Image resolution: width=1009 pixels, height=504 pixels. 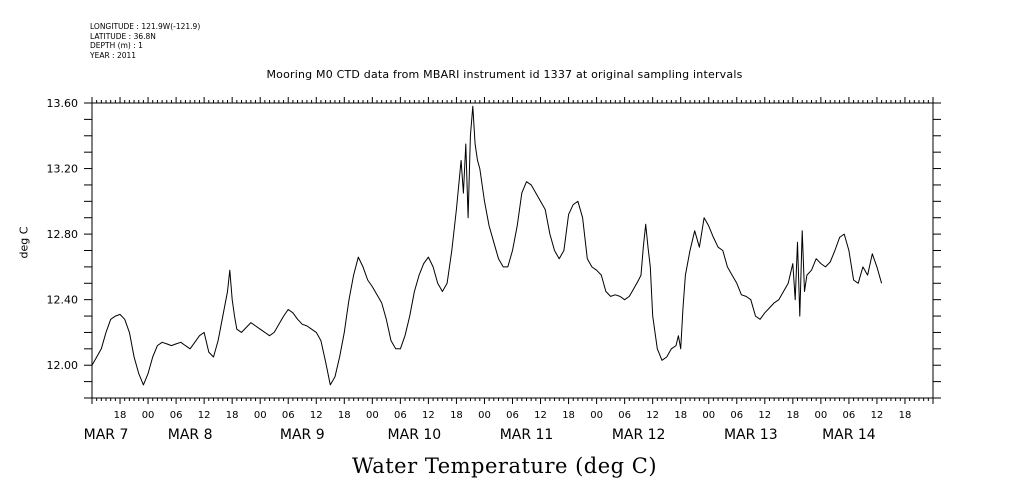 I want to click on y-tick-label: 12.80, so click(x=63, y=234).